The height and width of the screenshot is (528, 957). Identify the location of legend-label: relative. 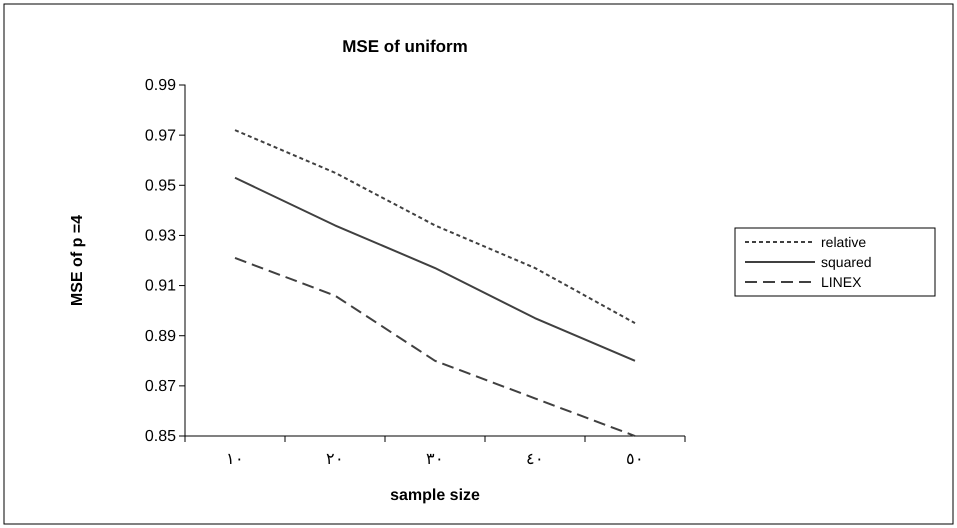
(843, 242).